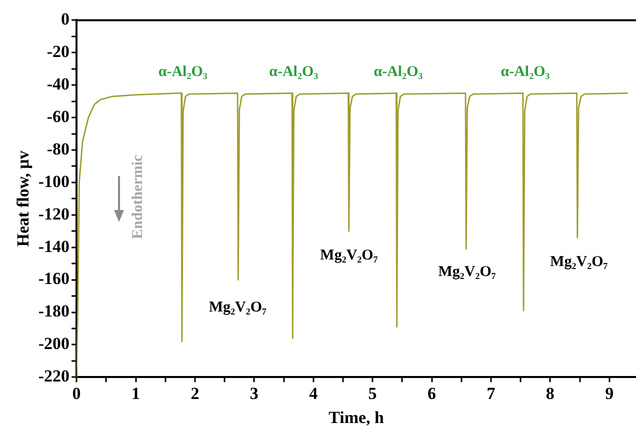 This screenshot has height=439, width=644. What do you see at coordinates (550, 393) in the screenshot?
I see `x-tick-label: 8` at bounding box center [550, 393].